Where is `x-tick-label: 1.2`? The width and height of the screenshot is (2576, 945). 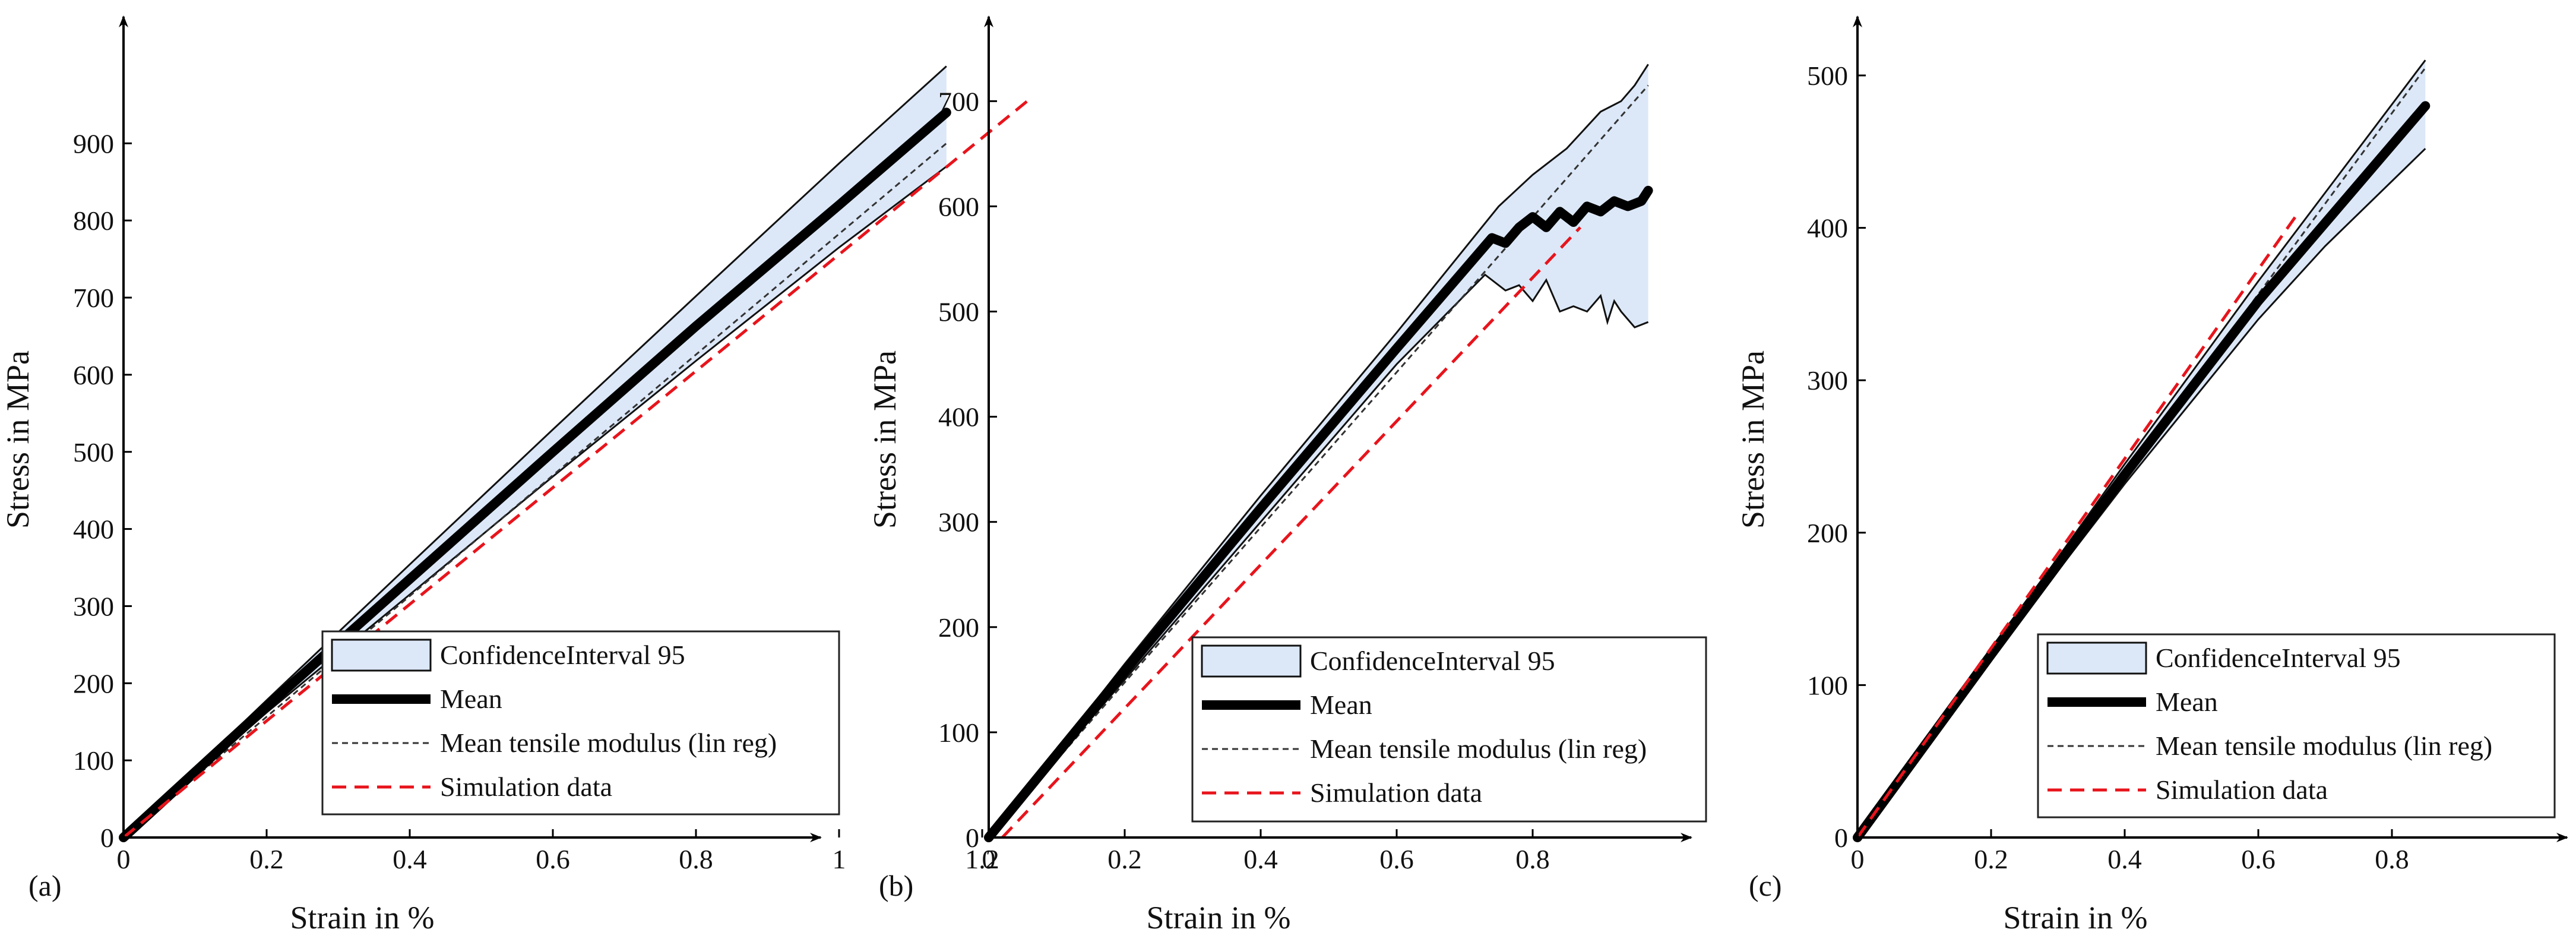
x-tick-label: 1.2 is located at coordinates (982, 859).